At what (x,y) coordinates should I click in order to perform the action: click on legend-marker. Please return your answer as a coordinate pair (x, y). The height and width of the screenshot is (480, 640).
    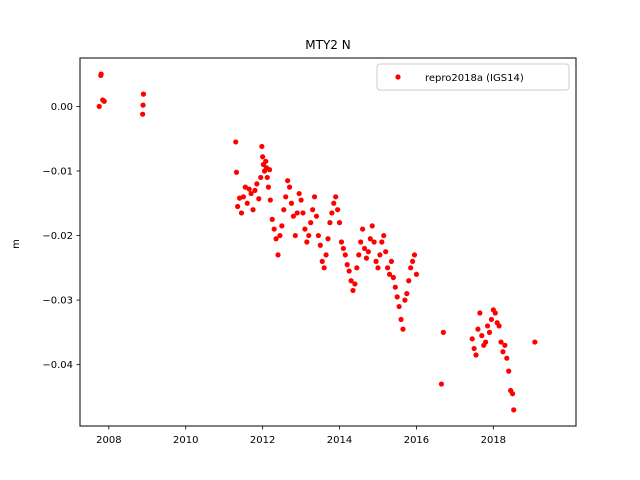
    Looking at the image, I should click on (398, 77).